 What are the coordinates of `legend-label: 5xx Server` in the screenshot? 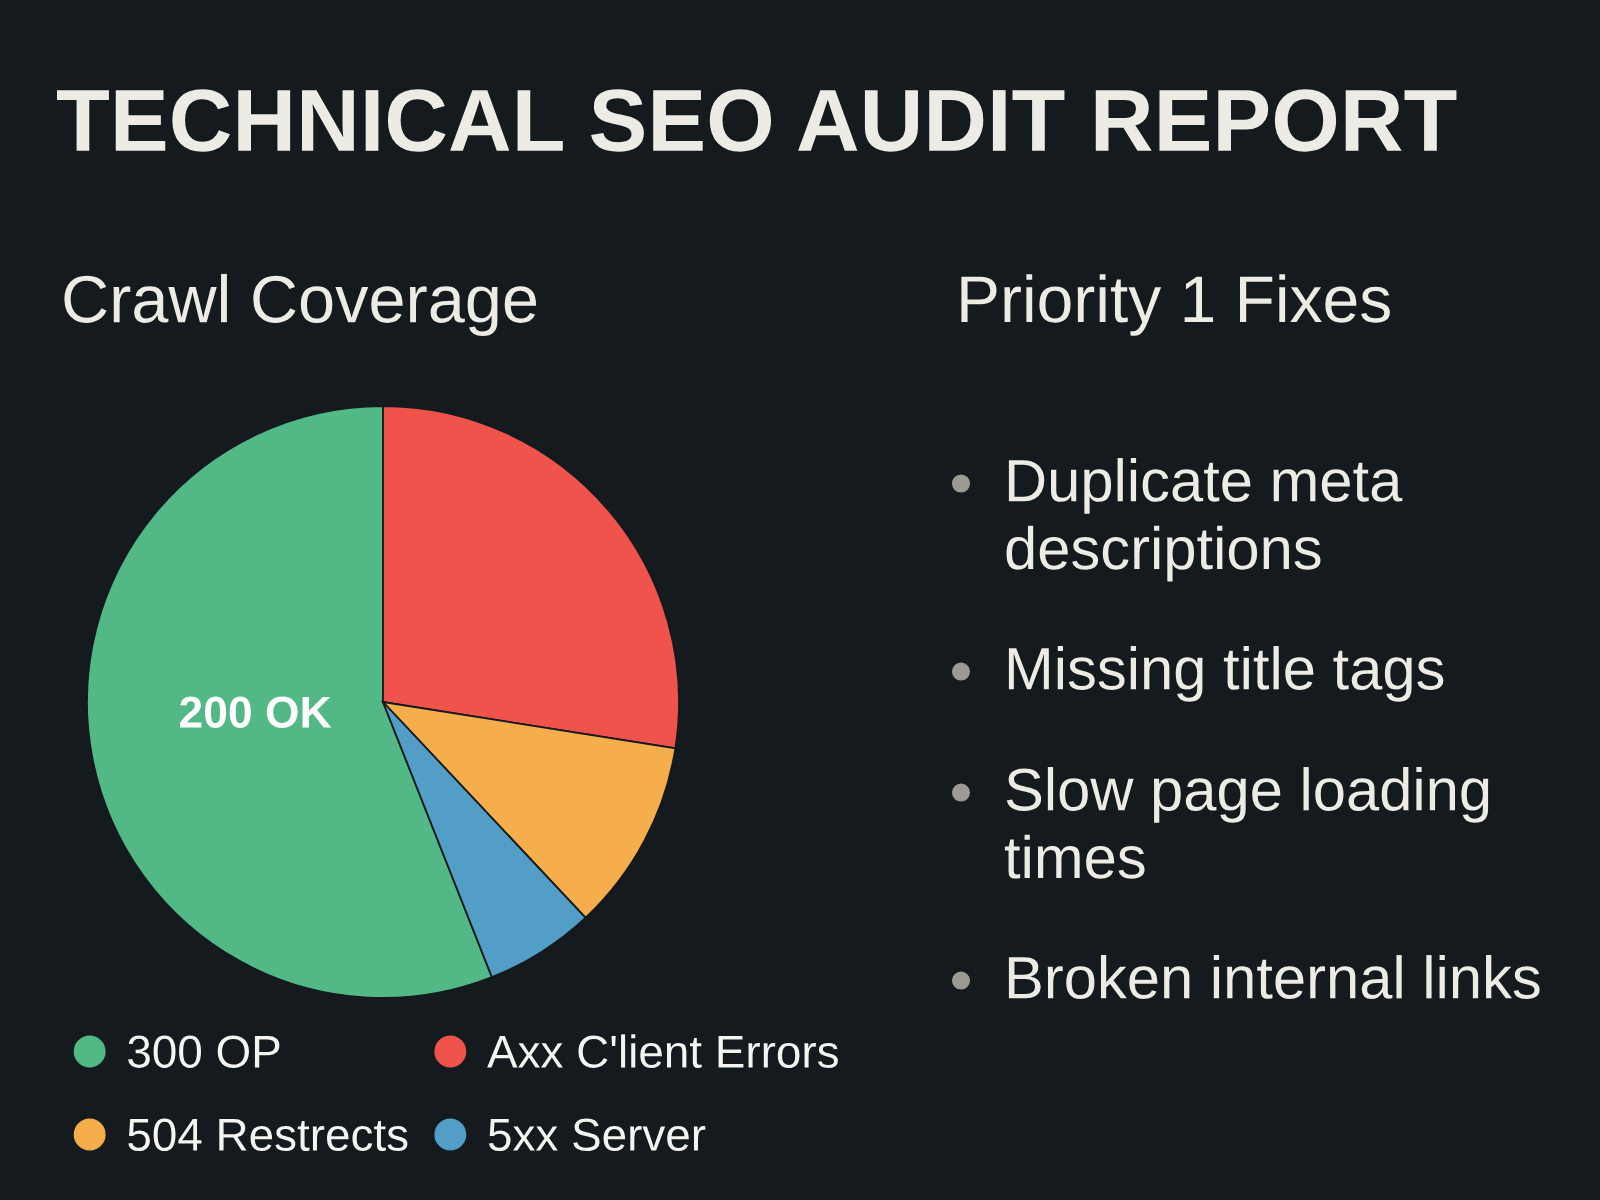 It's located at (597, 1135).